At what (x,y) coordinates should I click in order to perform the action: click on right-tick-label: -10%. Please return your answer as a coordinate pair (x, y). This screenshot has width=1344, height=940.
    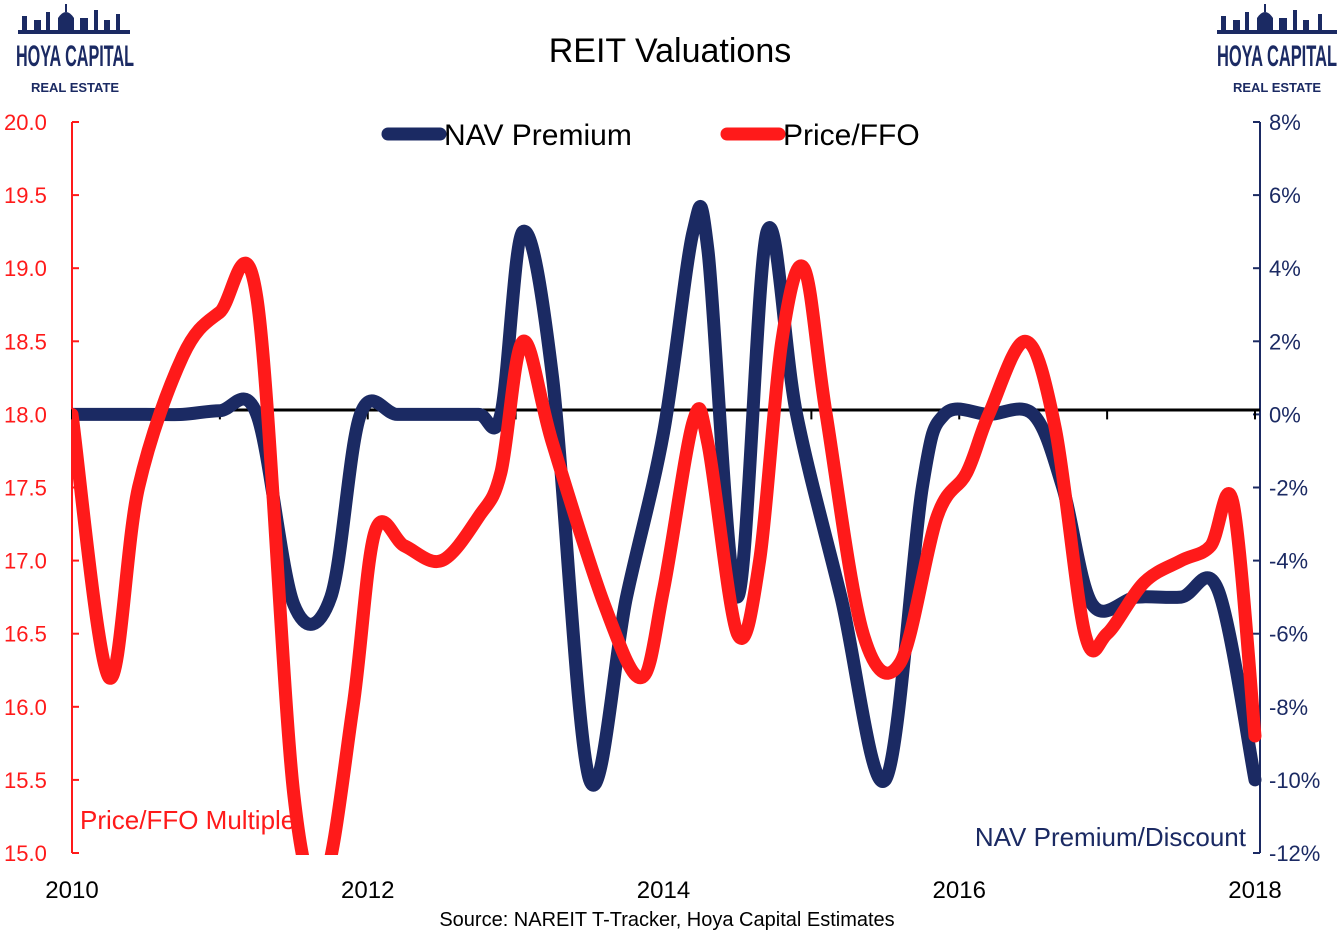
    Looking at the image, I should click on (1294, 780).